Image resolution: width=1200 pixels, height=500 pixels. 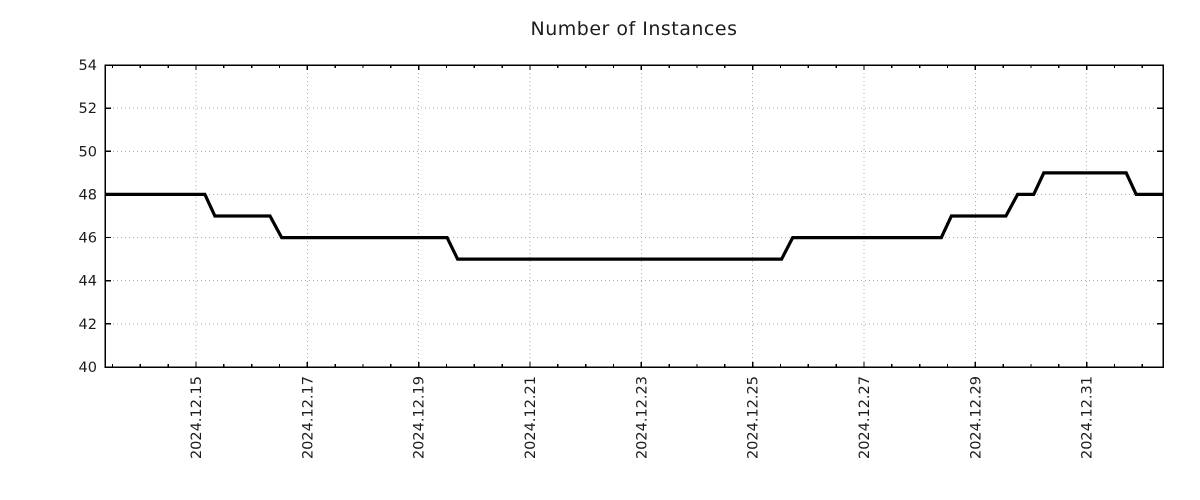 What do you see at coordinates (88, 109) in the screenshot?
I see `y-tick-label: 52` at bounding box center [88, 109].